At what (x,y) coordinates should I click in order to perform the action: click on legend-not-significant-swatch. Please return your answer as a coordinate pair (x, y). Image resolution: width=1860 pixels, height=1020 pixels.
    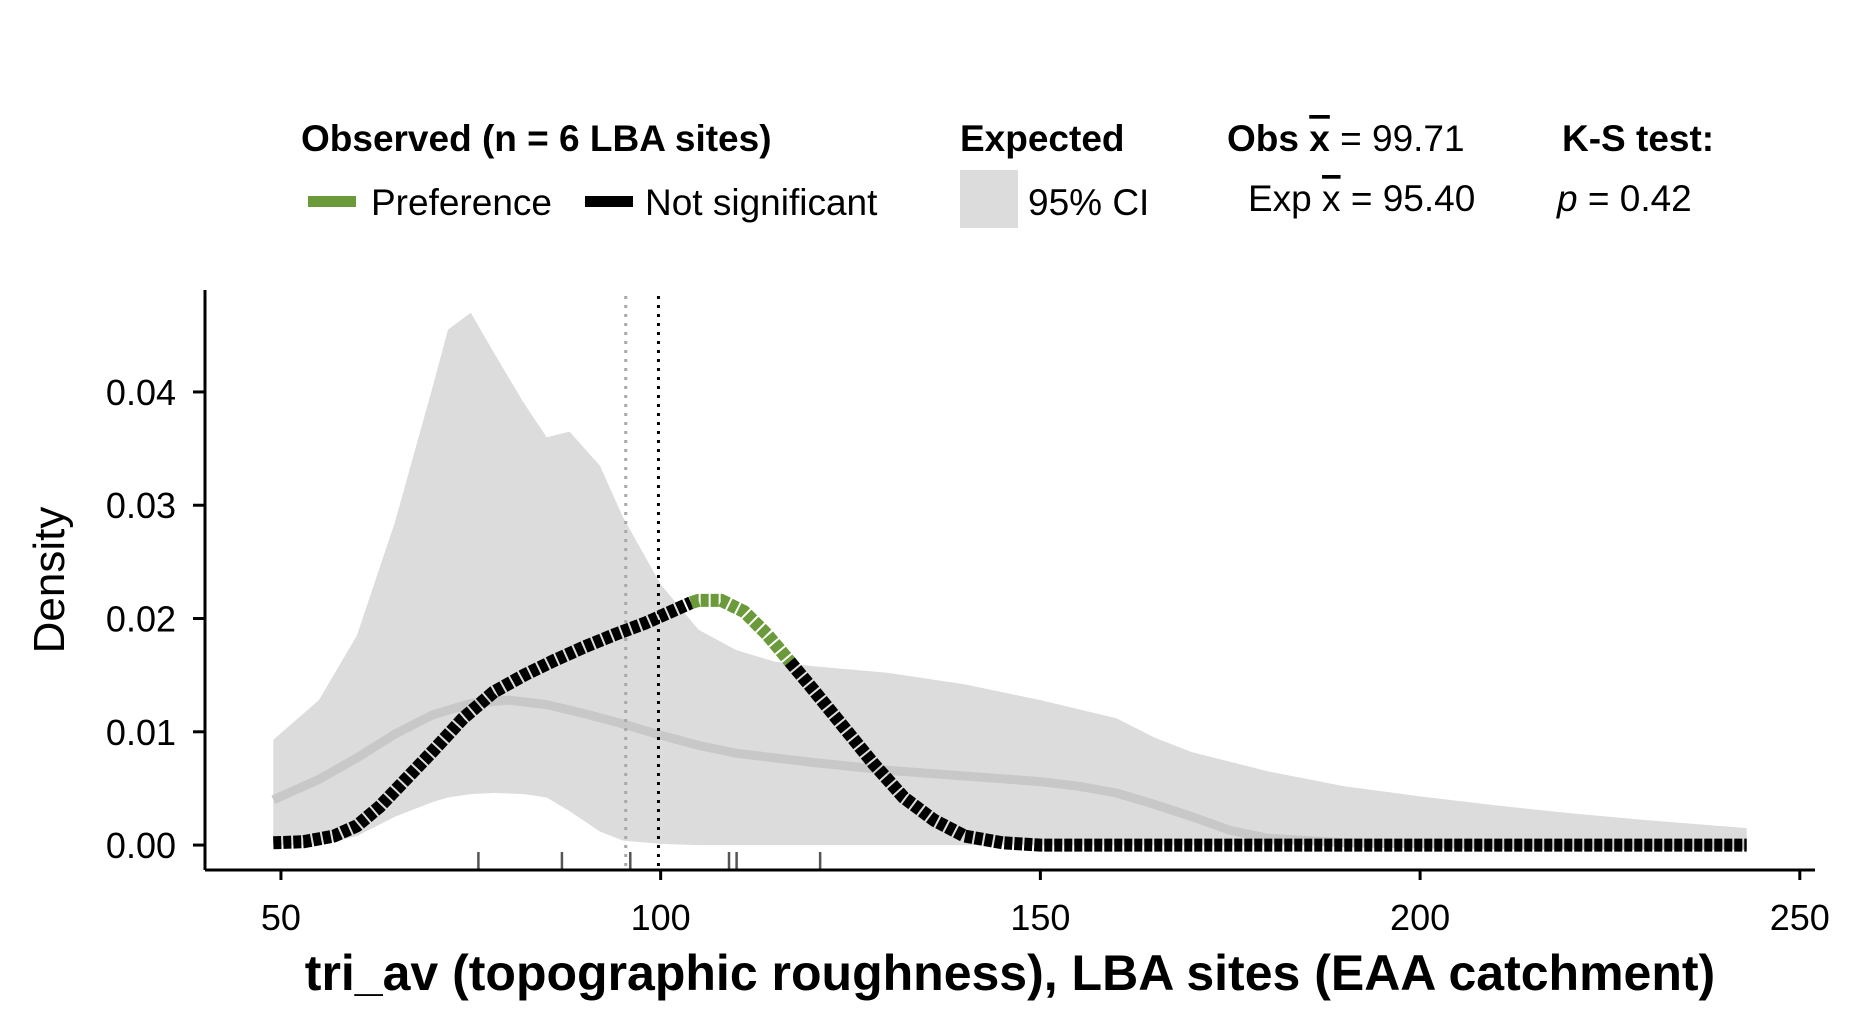
    Looking at the image, I should click on (609, 201).